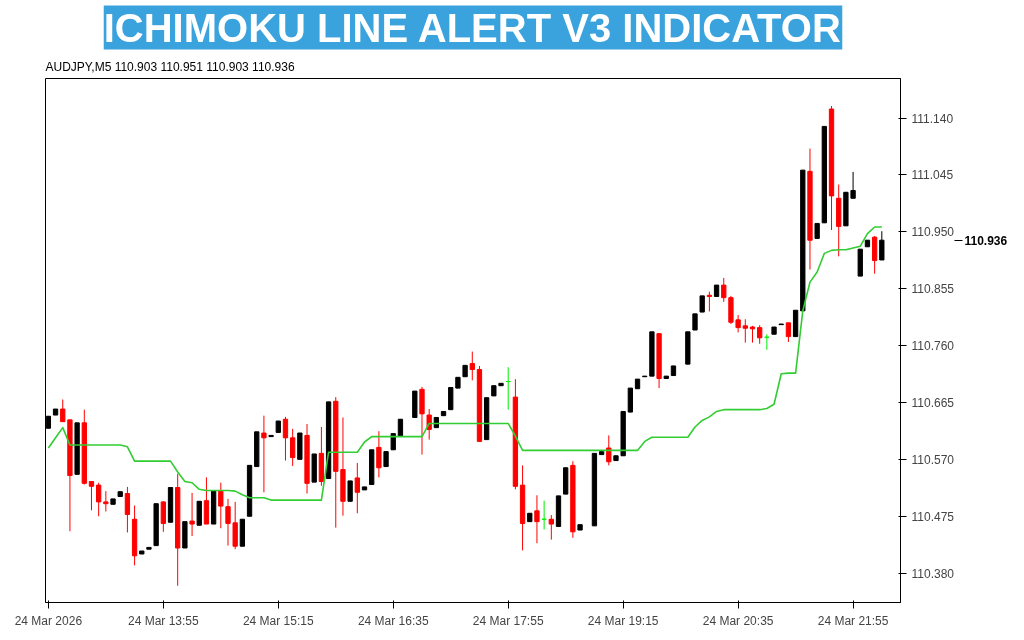  Describe the element at coordinates (932, 118) in the screenshot. I see `y-tick-label: 111.140` at that location.